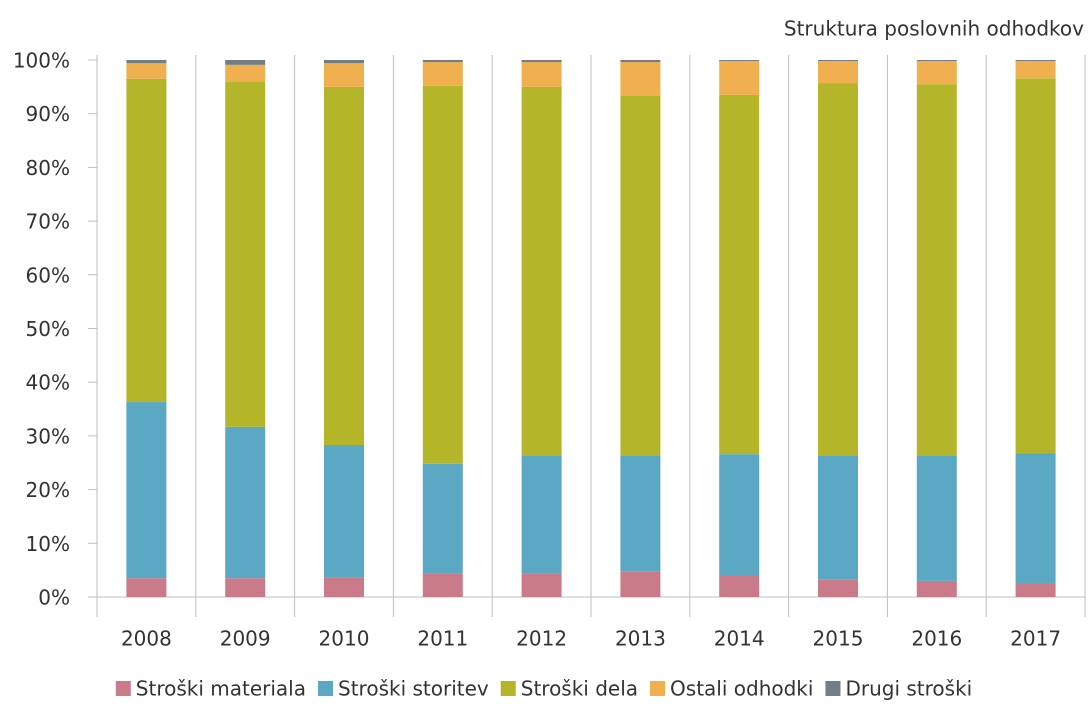 The image size is (1088, 705). I want to click on legend-label: Ostali odhodki, so click(741, 689).